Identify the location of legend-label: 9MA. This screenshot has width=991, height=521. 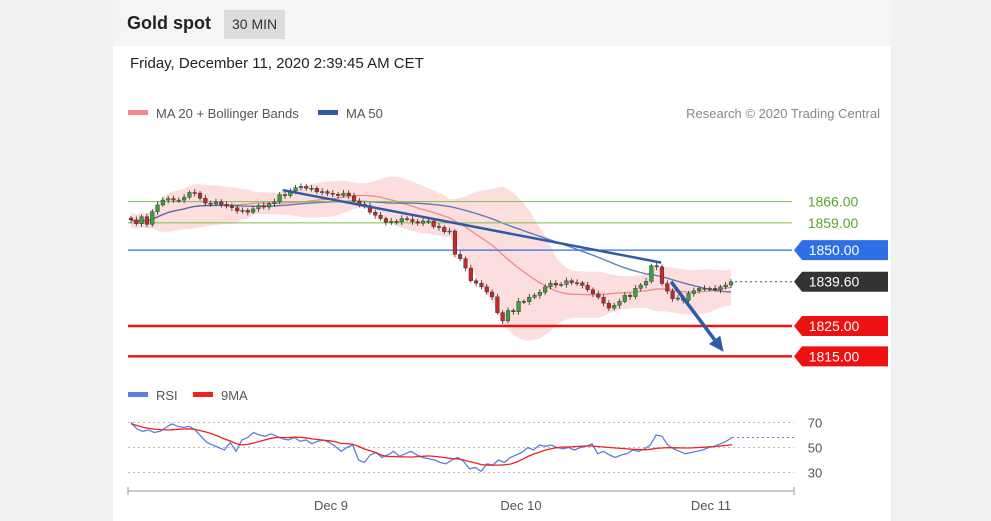
(234, 395).